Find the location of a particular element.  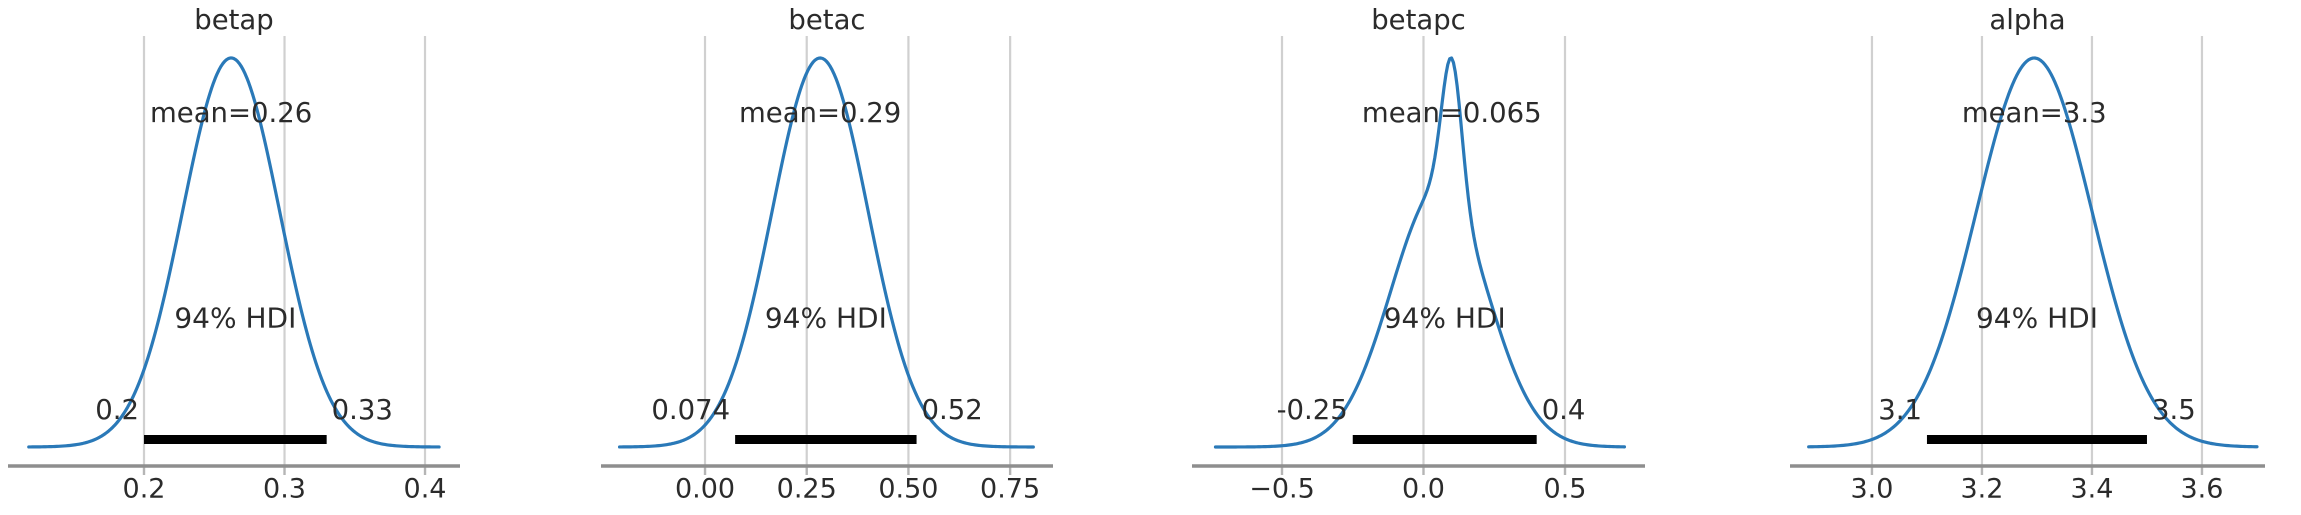

x-tick-label: 0.4 is located at coordinates (425, 489).